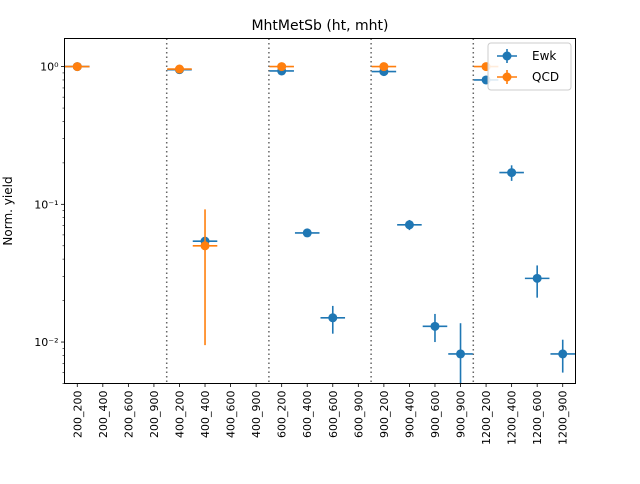 Image resolution: width=640 pixels, height=484 pixels. I want to click on y-axis-label: Norm. yield, so click(8, 210).